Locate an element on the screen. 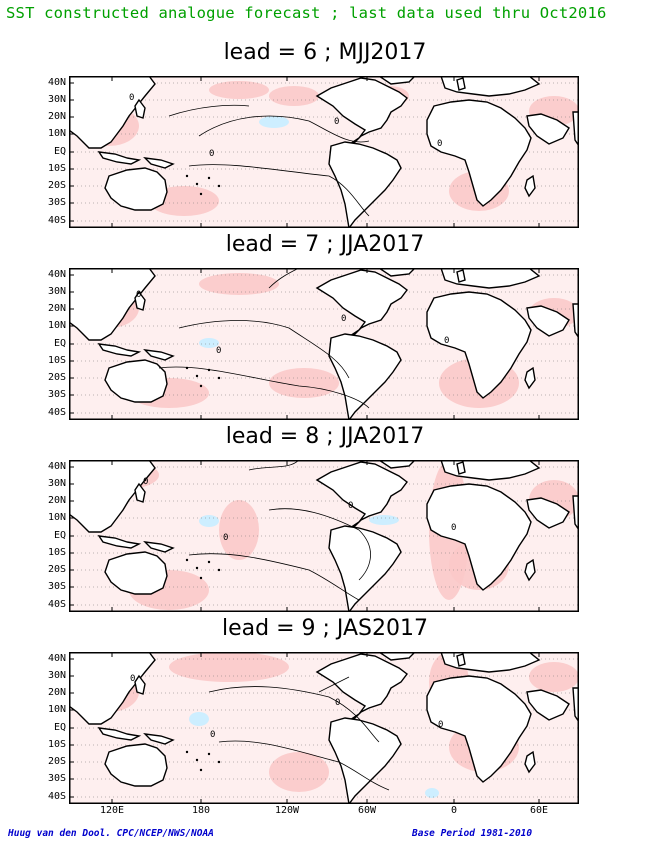 The width and height of the screenshot is (650, 841). map-panel-lead9: 0 0 0 0 is located at coordinates (324, 728).